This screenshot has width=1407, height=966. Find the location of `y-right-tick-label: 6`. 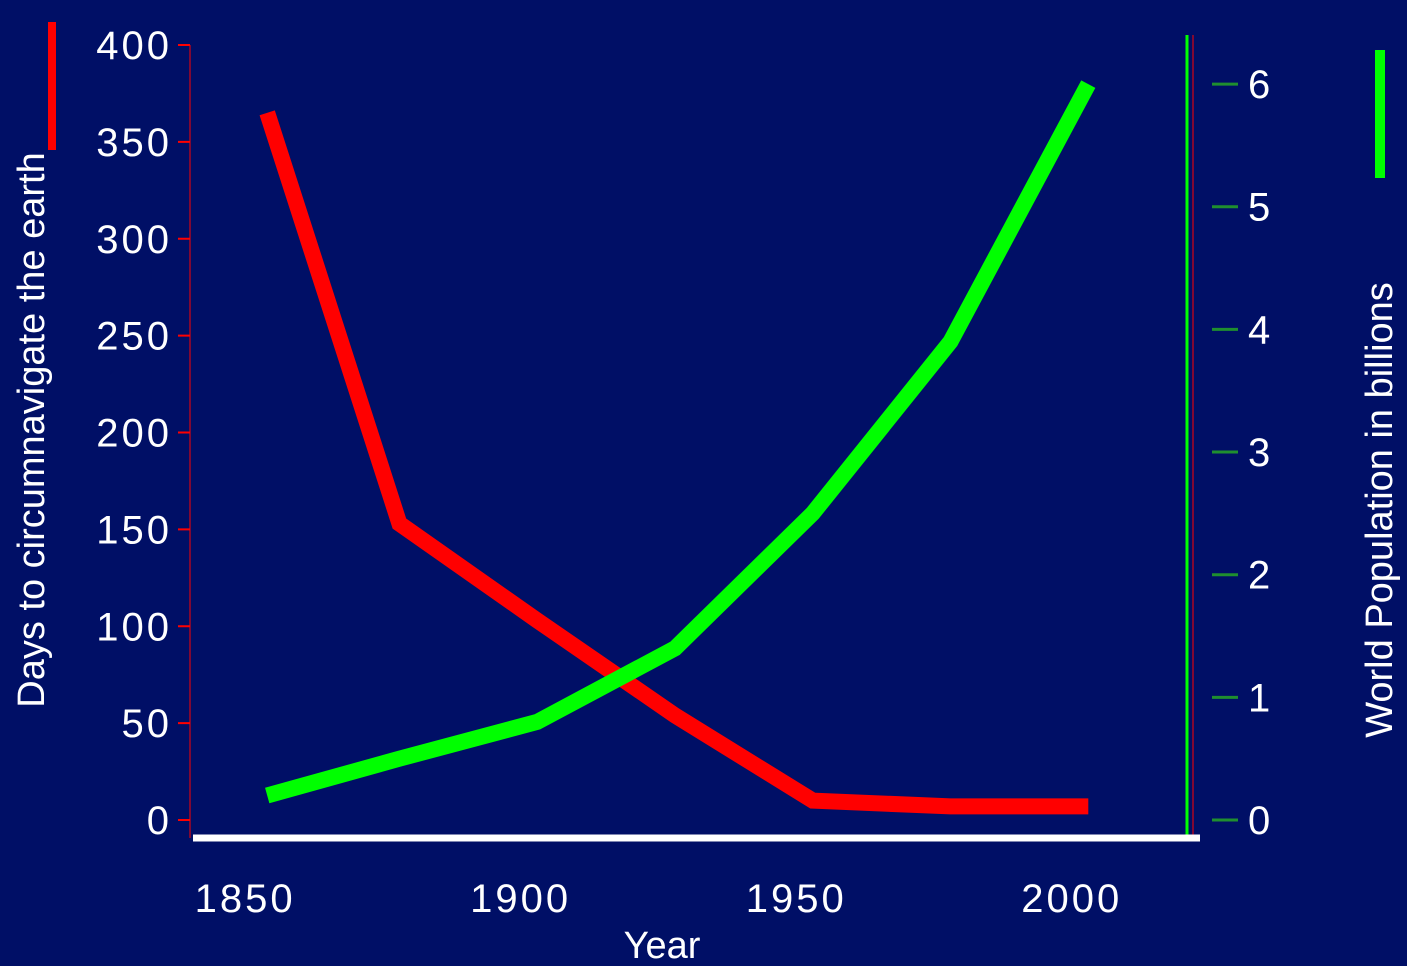

y-right-tick-label: 6 is located at coordinates (1260, 85).